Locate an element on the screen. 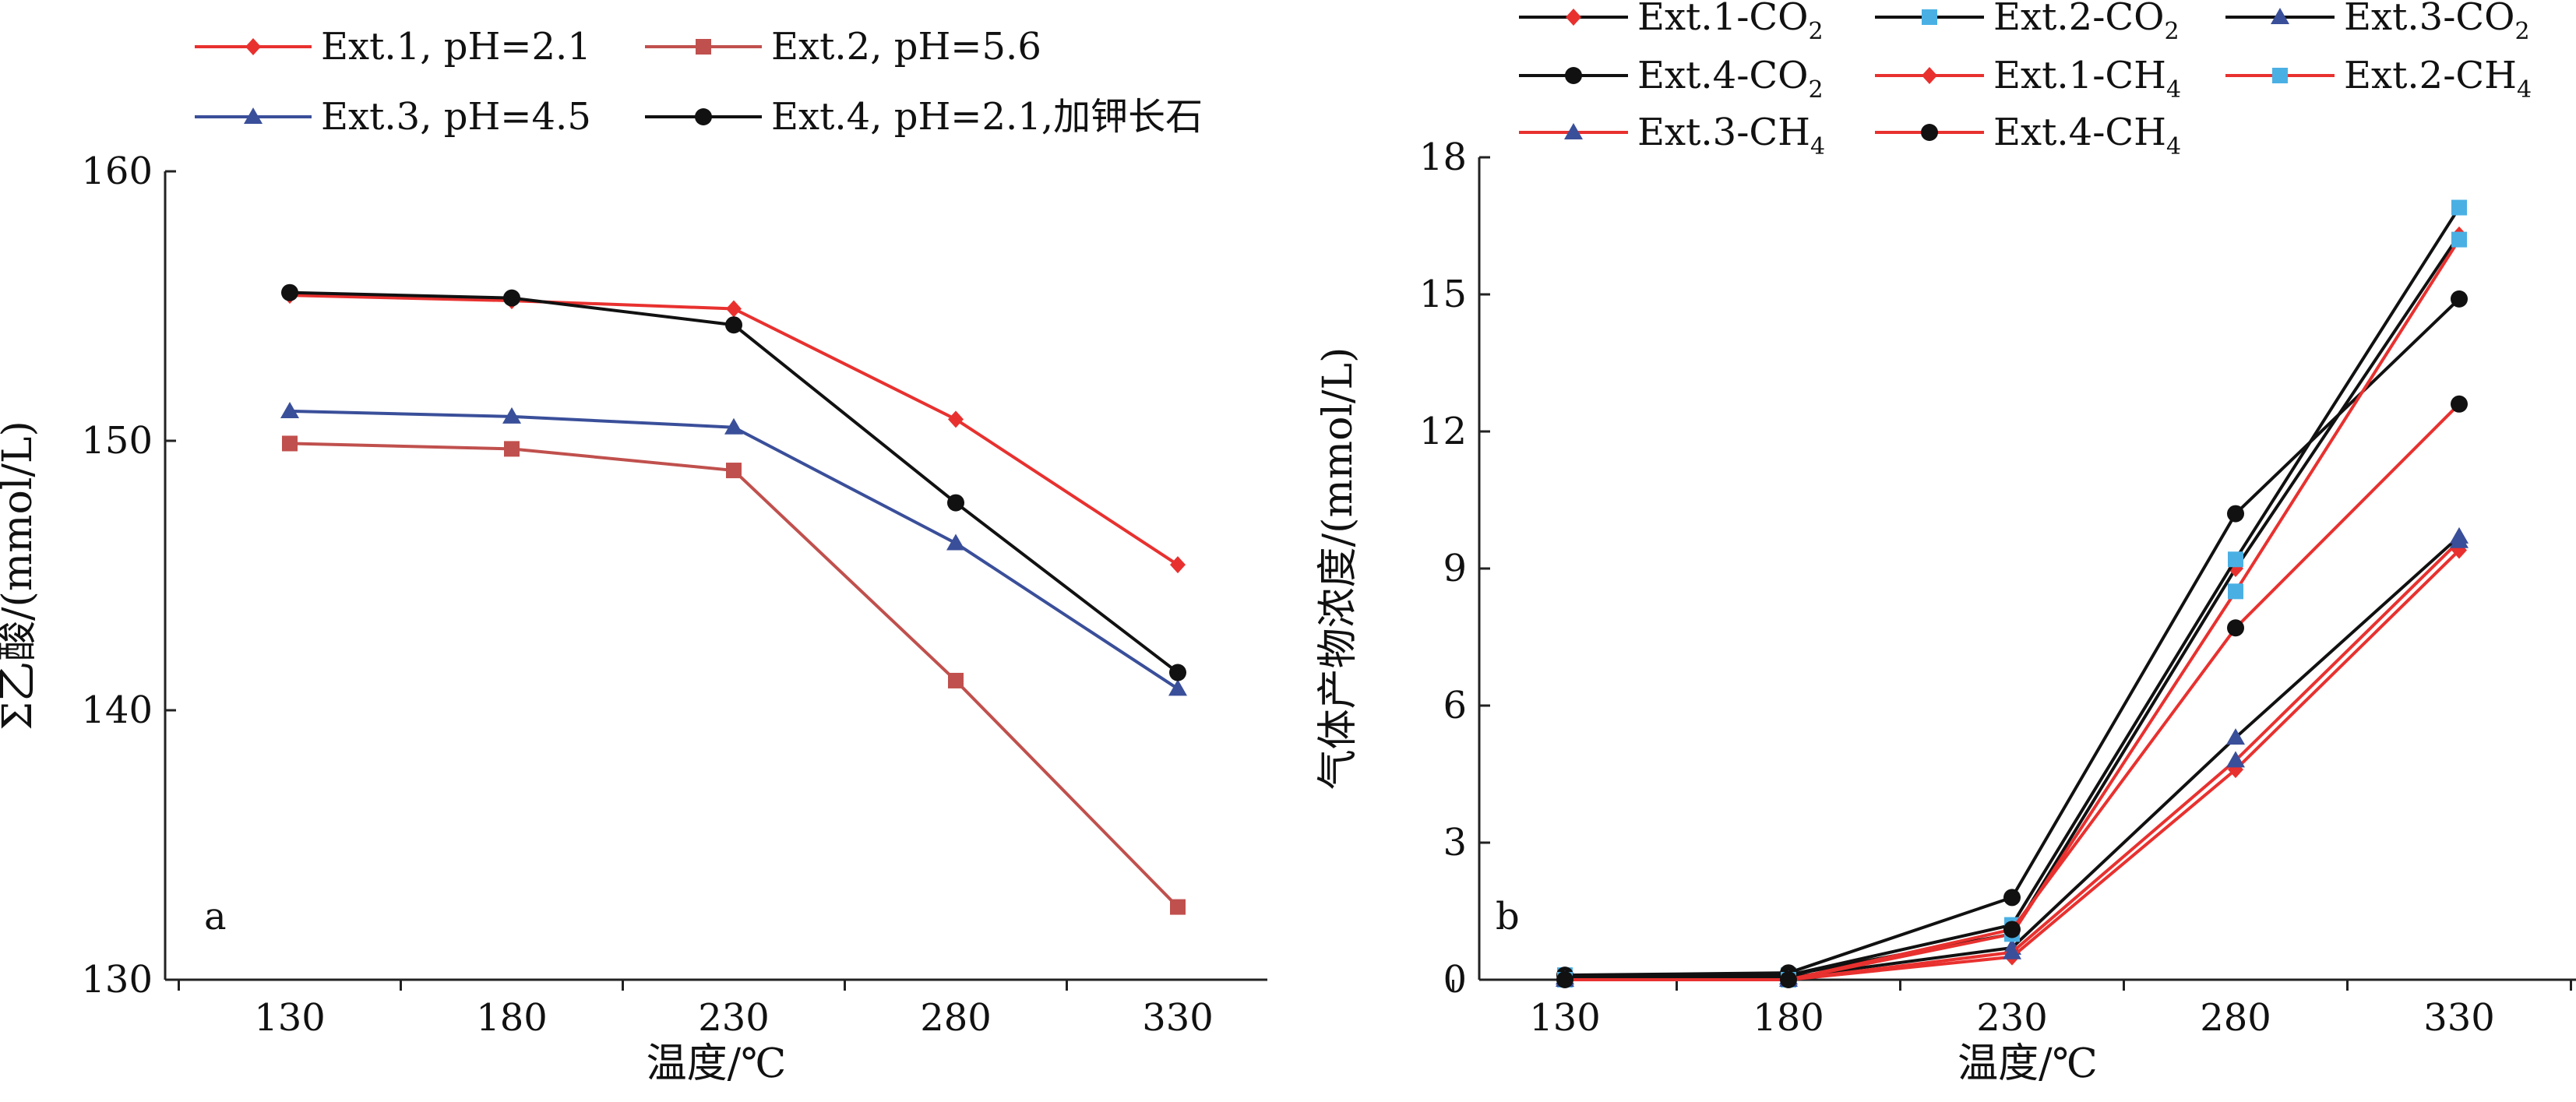 The width and height of the screenshot is (2576, 1102). legend-label: Ext.2-CH4 is located at coordinates (2438, 79).